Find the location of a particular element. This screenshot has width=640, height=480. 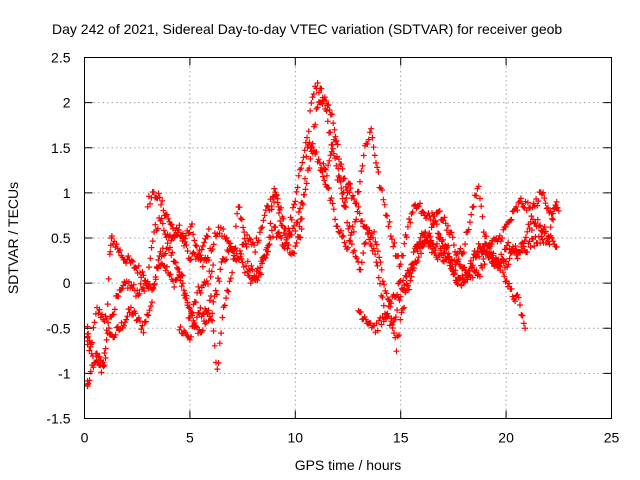

y-axis-label: SDTVAR / TECUs is located at coordinates (13, 238).